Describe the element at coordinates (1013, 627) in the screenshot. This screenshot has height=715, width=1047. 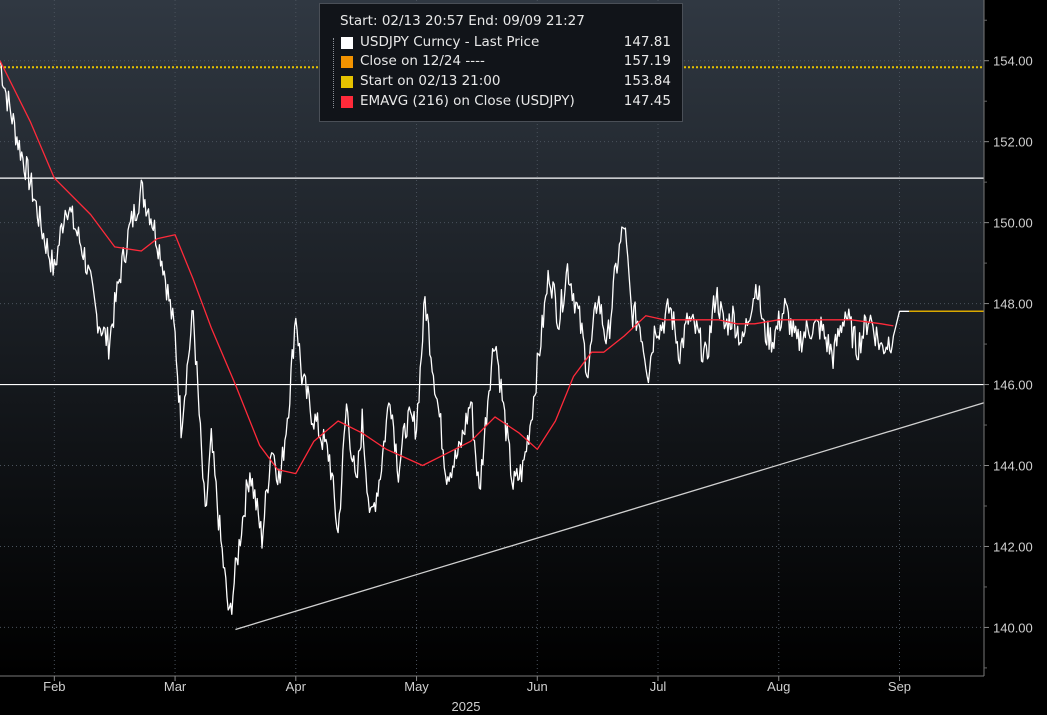
I see `y-tick-label: 140.00` at that location.